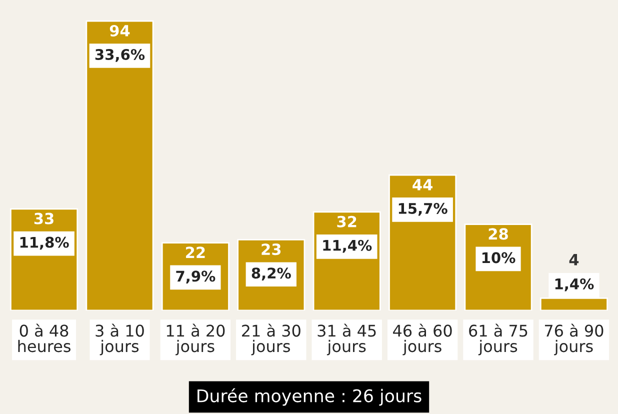 Image resolution: width=618 pixels, height=414 pixels. What do you see at coordinates (195, 252) in the screenshot?
I see `data-label: 22` at bounding box center [195, 252].